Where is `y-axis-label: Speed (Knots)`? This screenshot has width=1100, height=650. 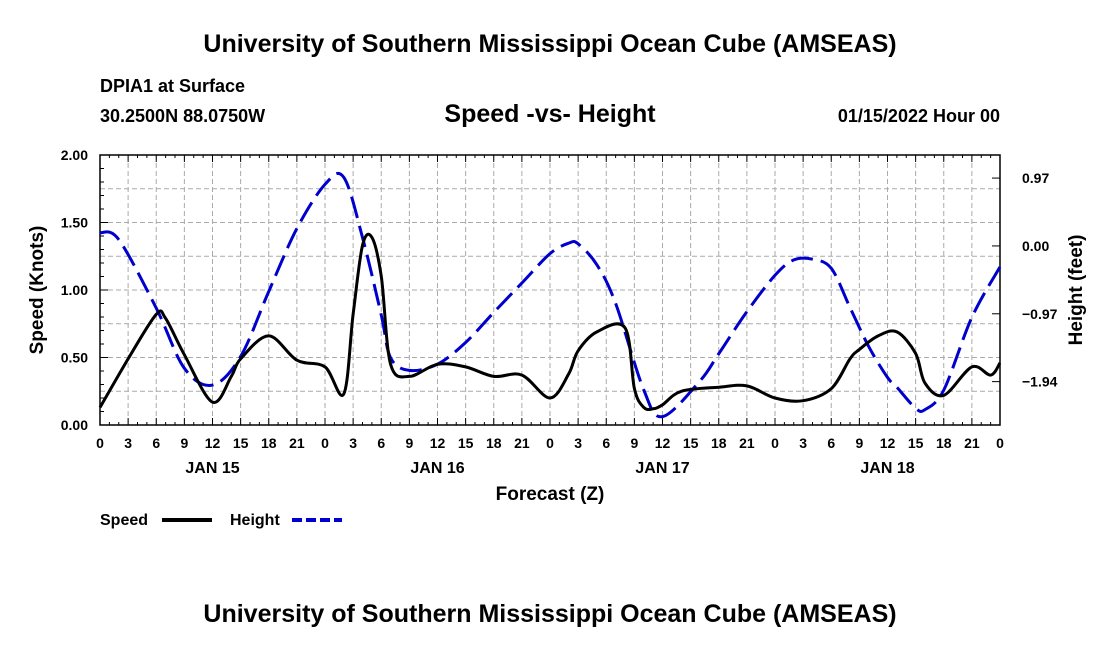
y-axis-label: Speed (Knots) is located at coordinates (37, 290).